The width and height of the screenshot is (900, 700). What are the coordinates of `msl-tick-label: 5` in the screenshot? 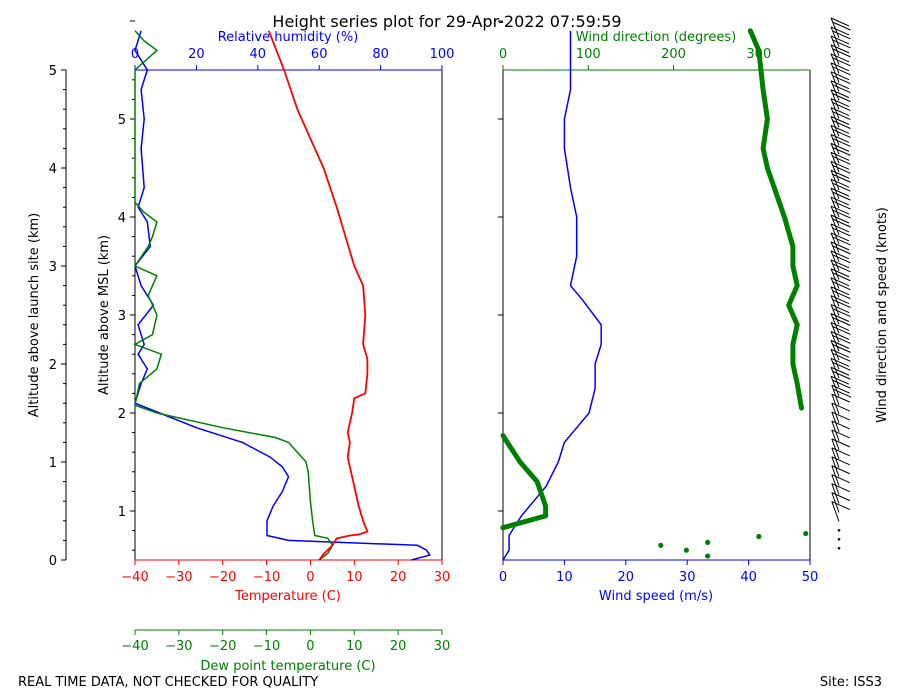 It's located at (122, 120).